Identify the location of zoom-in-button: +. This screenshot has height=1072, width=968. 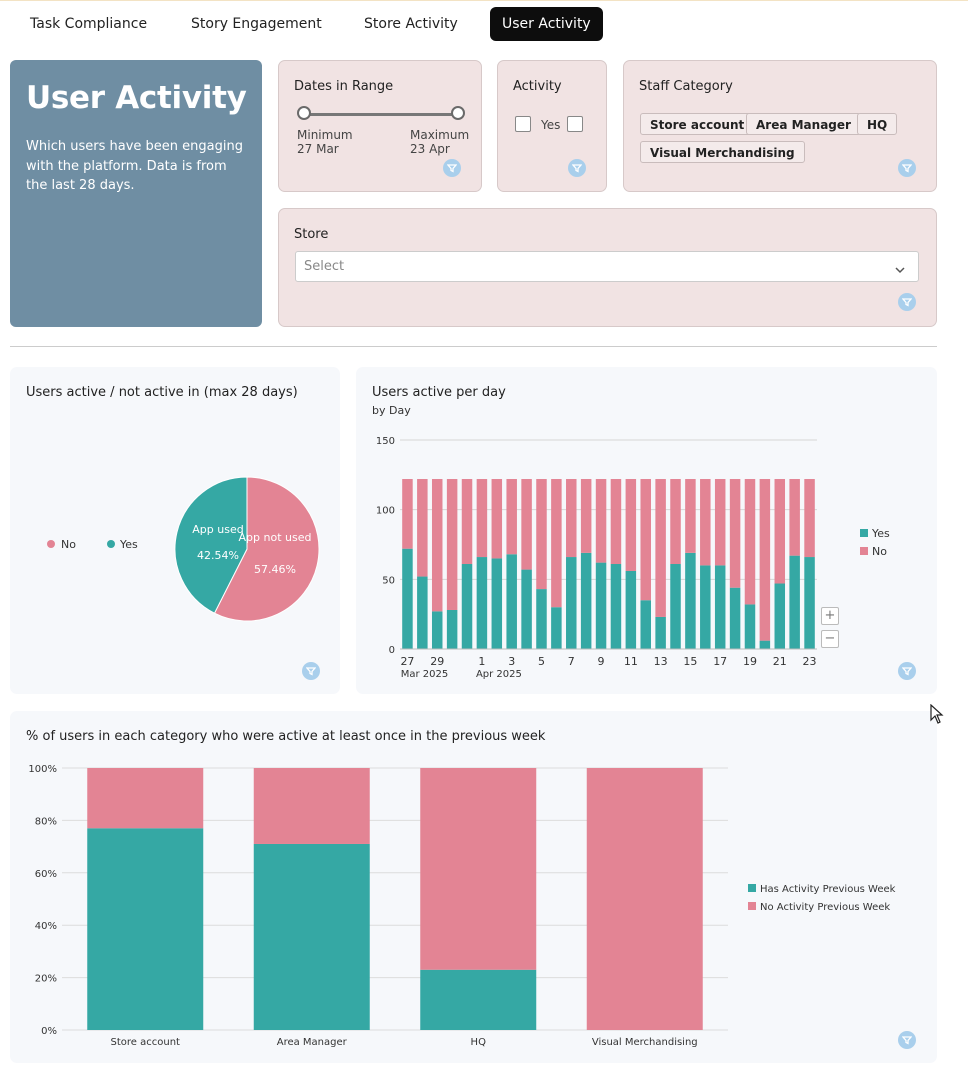
(830, 616).